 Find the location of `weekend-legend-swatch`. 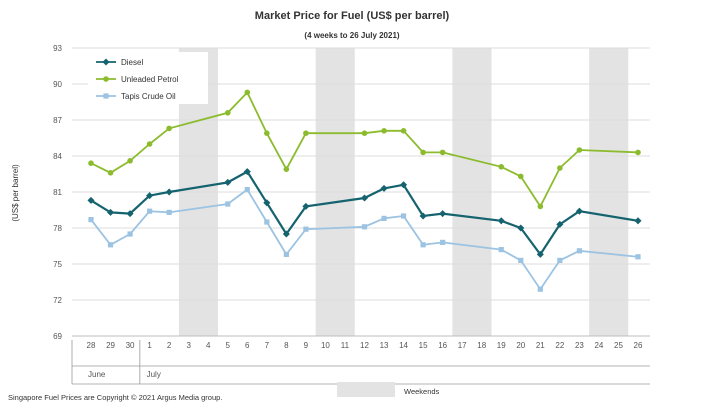

weekend-legend-swatch is located at coordinates (366, 389).